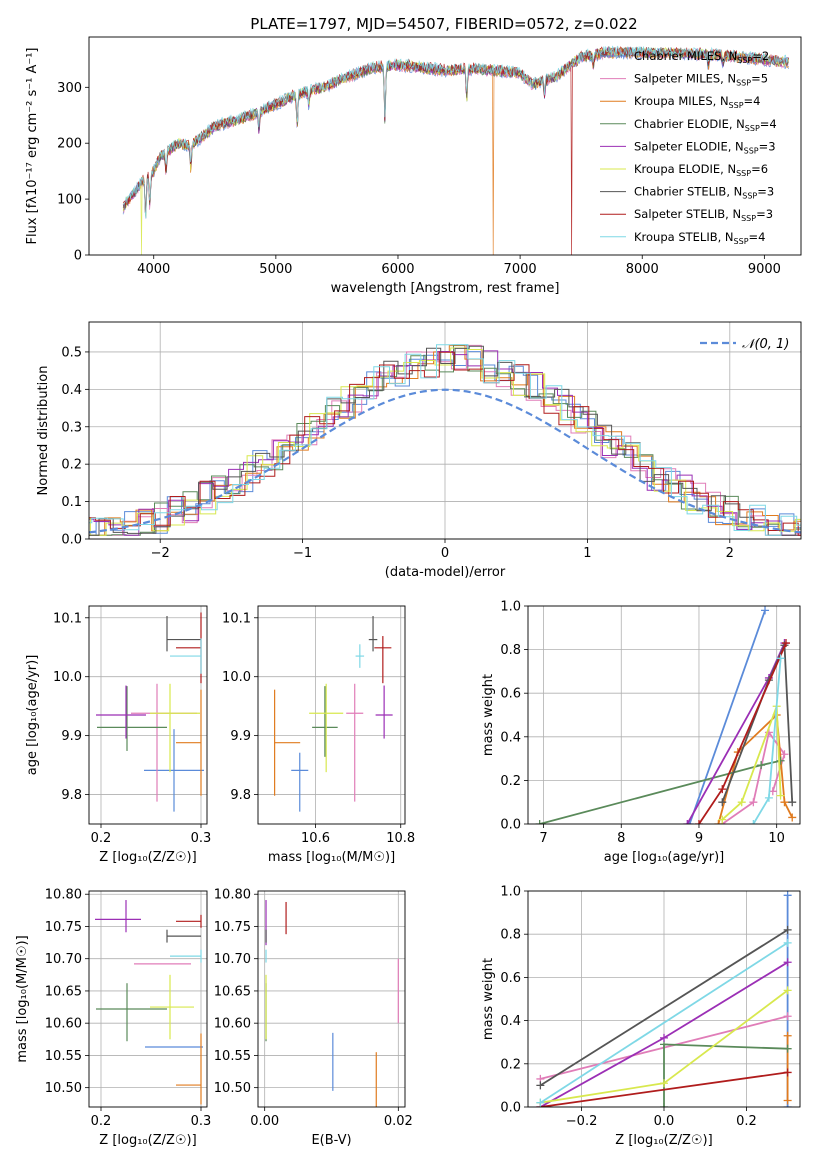  I want to click on weight-series-line, so click(664, 1023).